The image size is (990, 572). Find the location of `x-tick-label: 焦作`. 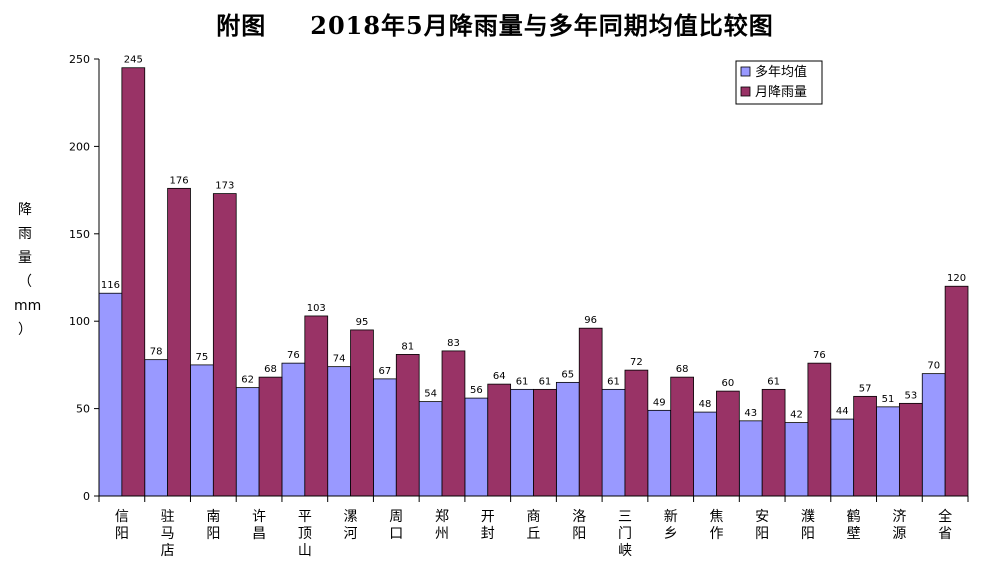

x-tick-label: 焦作 is located at coordinates (716, 525).